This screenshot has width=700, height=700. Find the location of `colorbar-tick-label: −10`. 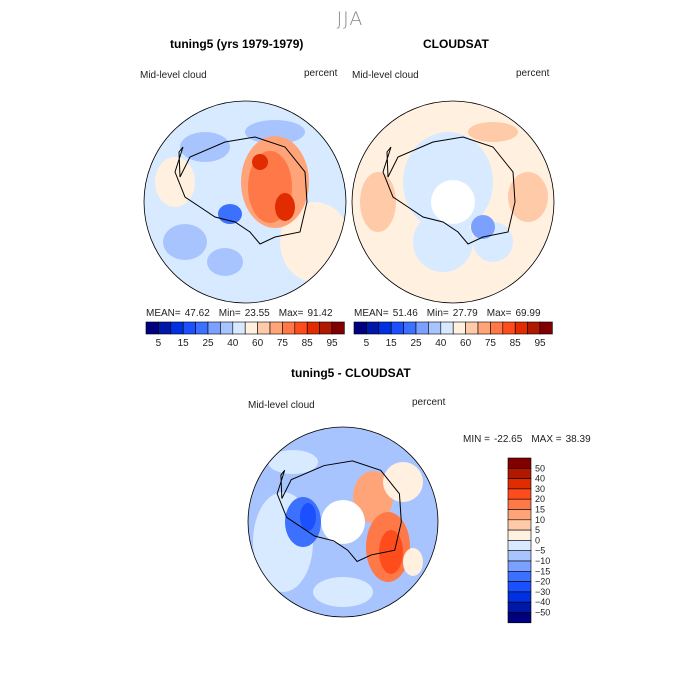

colorbar-tick-label: −10 is located at coordinates (542, 561).